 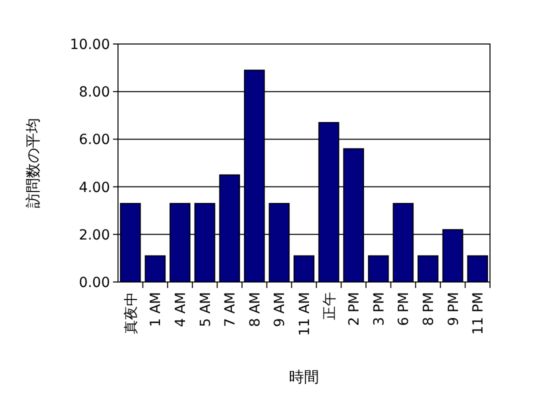 What do you see at coordinates (94, 140) in the screenshot?
I see `y-tick-label: 6.00` at bounding box center [94, 140].